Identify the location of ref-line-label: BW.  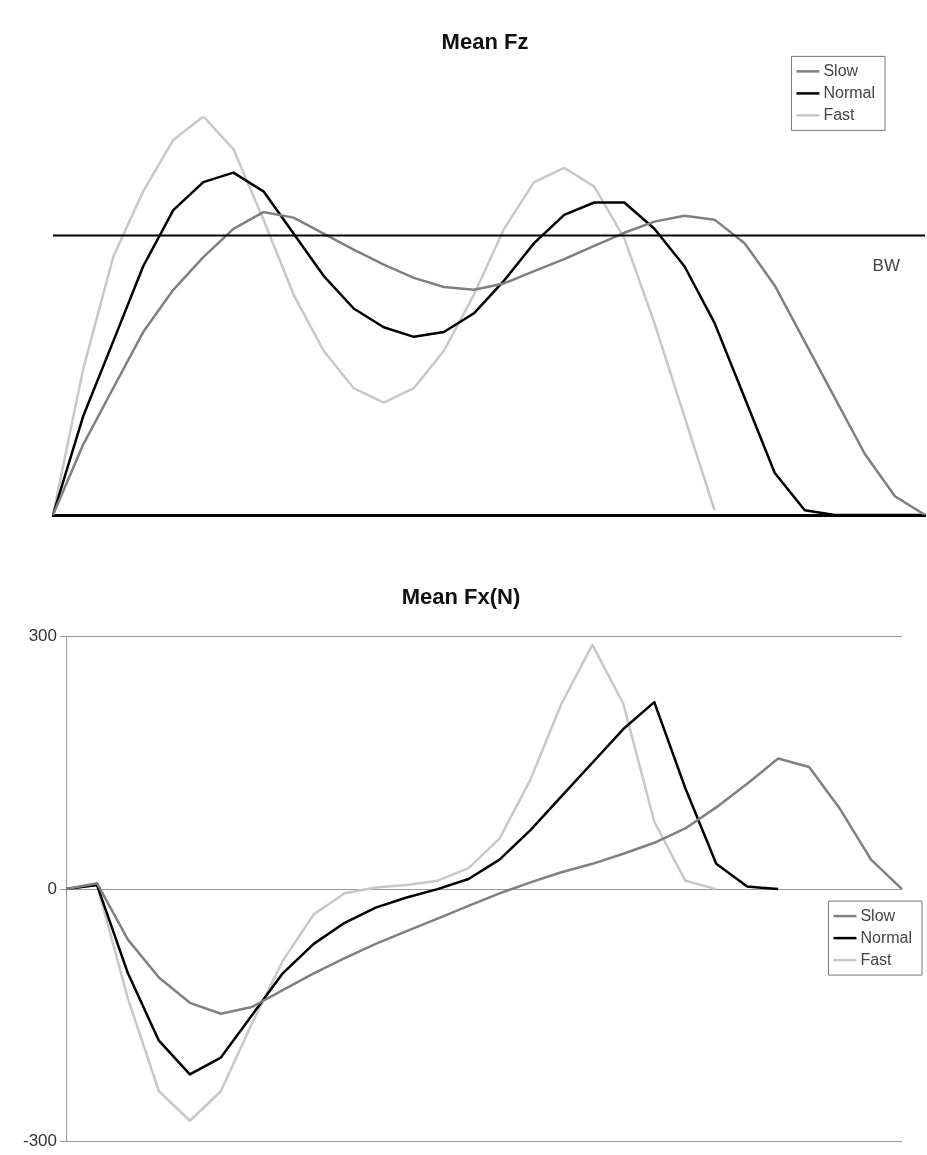
(886, 265).